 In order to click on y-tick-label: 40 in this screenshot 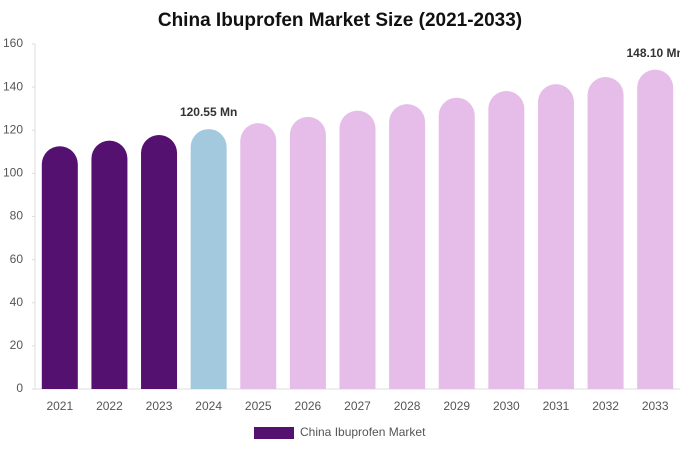, I will do `click(17, 302)`.